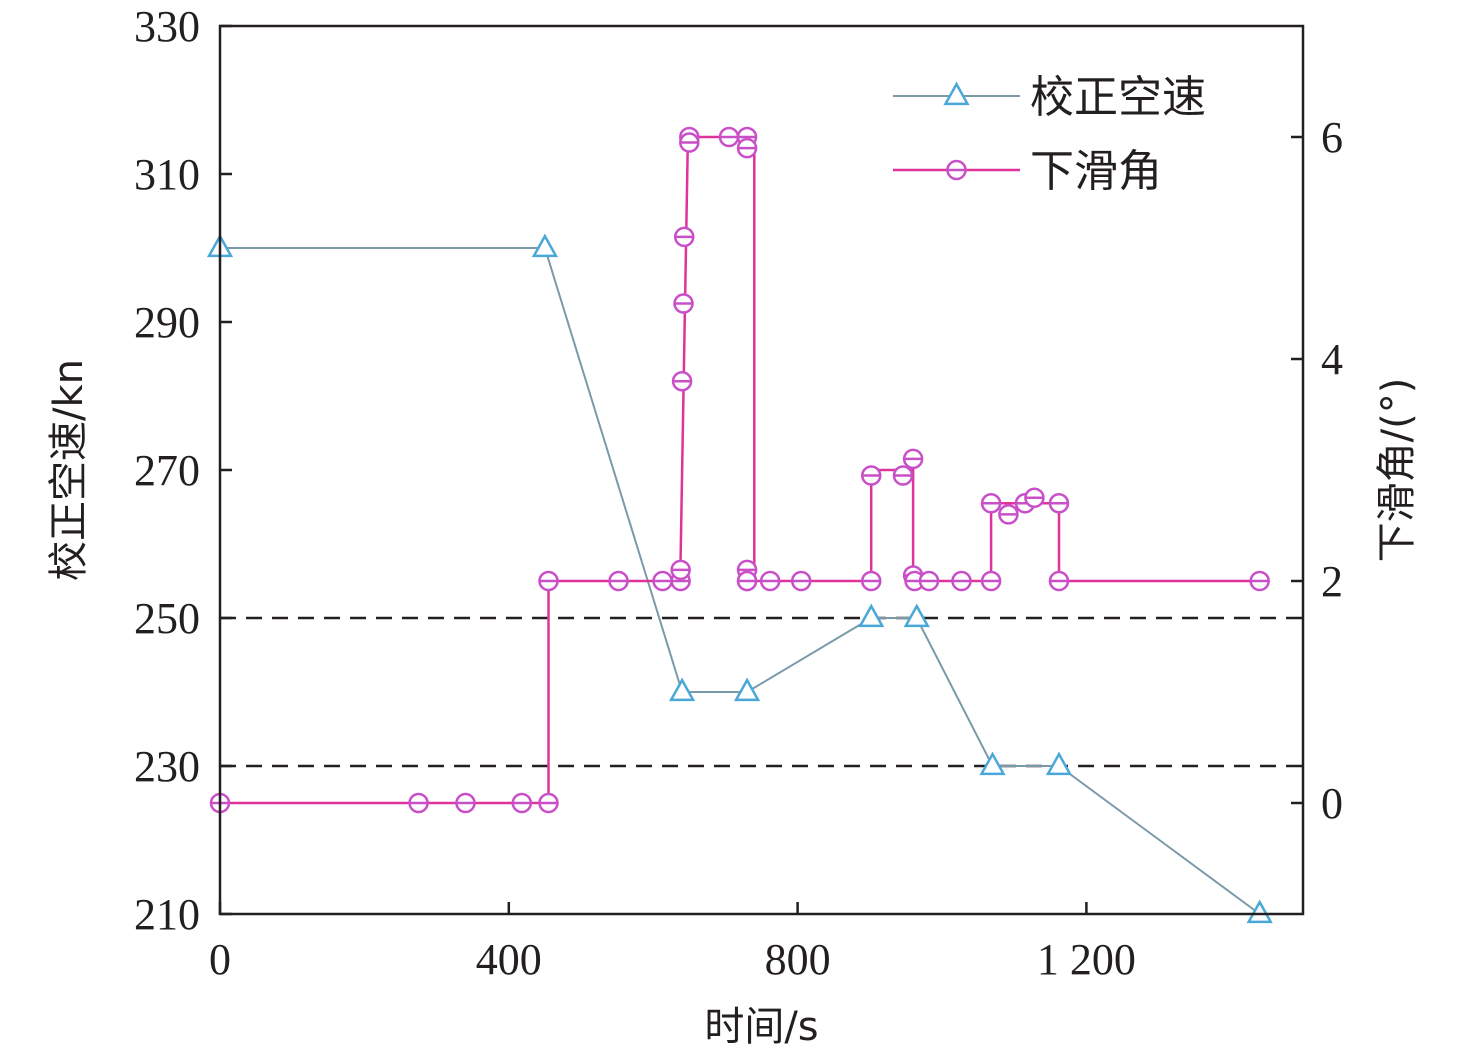 This screenshot has height=1061, width=1476. Describe the element at coordinates (167, 174) in the screenshot. I see `y-tick-label: 310` at that location.